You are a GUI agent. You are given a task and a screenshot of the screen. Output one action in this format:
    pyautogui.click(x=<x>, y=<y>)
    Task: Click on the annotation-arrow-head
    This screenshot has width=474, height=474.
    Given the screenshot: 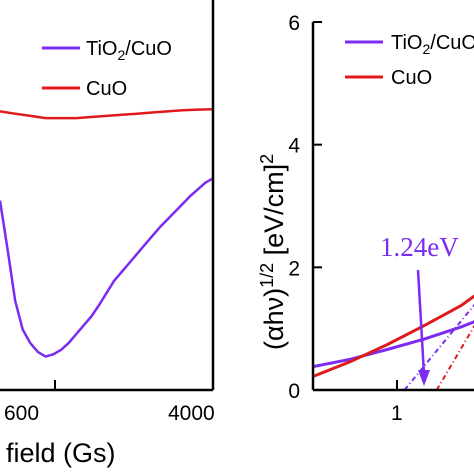 What is the action you would take?
    pyautogui.click(x=424, y=378)
    